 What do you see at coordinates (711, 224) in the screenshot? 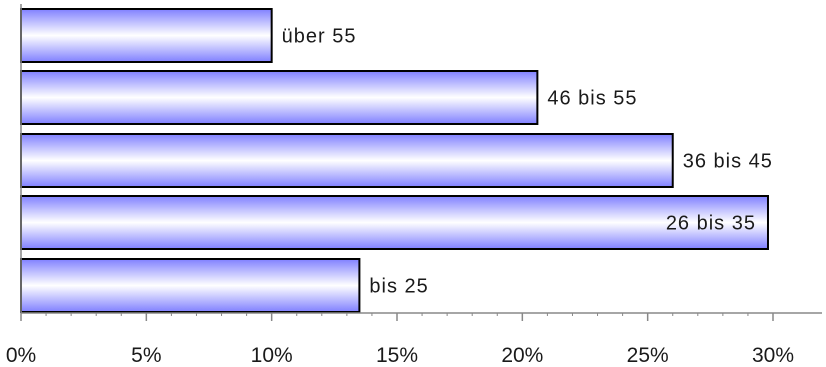
I see `bar-label: 26 bis 35` at bounding box center [711, 224].